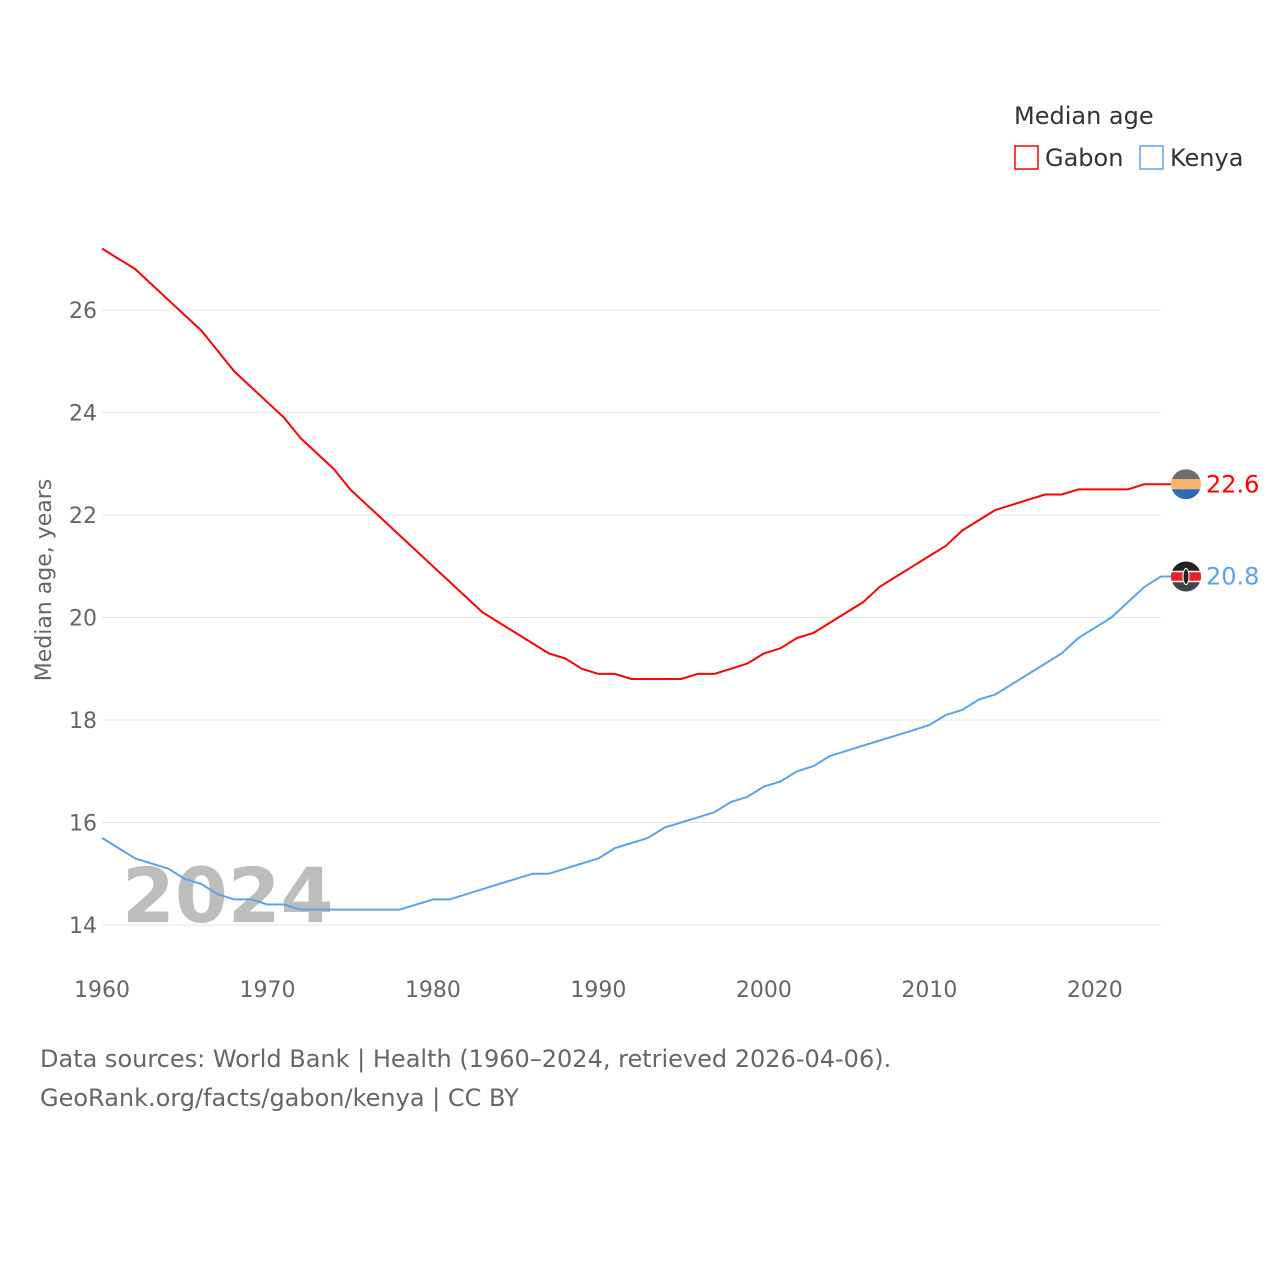 Image resolution: width=1280 pixels, height=1280 pixels. What do you see at coordinates (1206, 158) in the screenshot?
I see `legend-label-kenya: Kenya` at bounding box center [1206, 158].